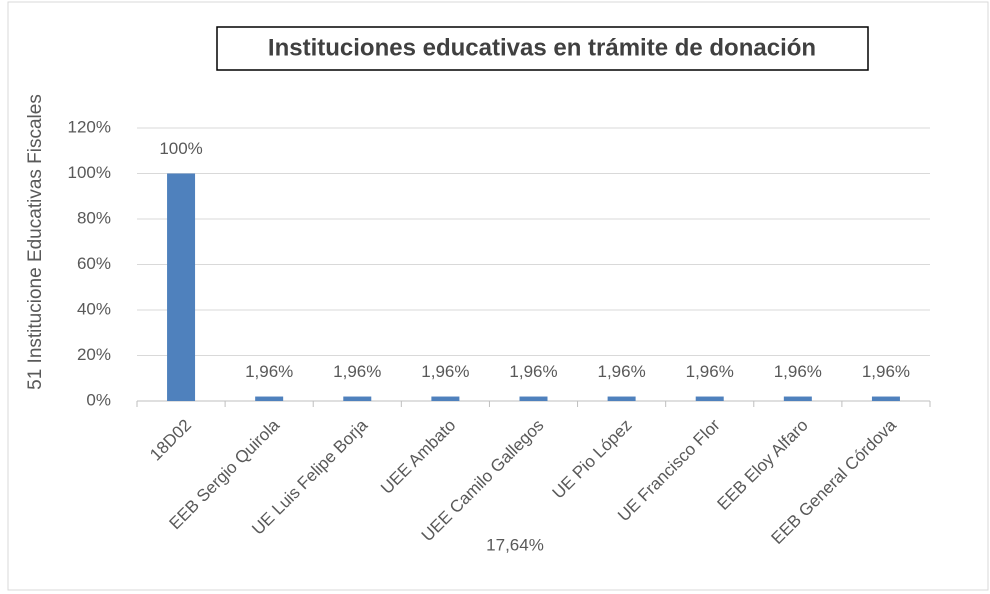  Describe the element at coordinates (94, 263) in the screenshot. I see `y-tick-label: 60%` at that location.